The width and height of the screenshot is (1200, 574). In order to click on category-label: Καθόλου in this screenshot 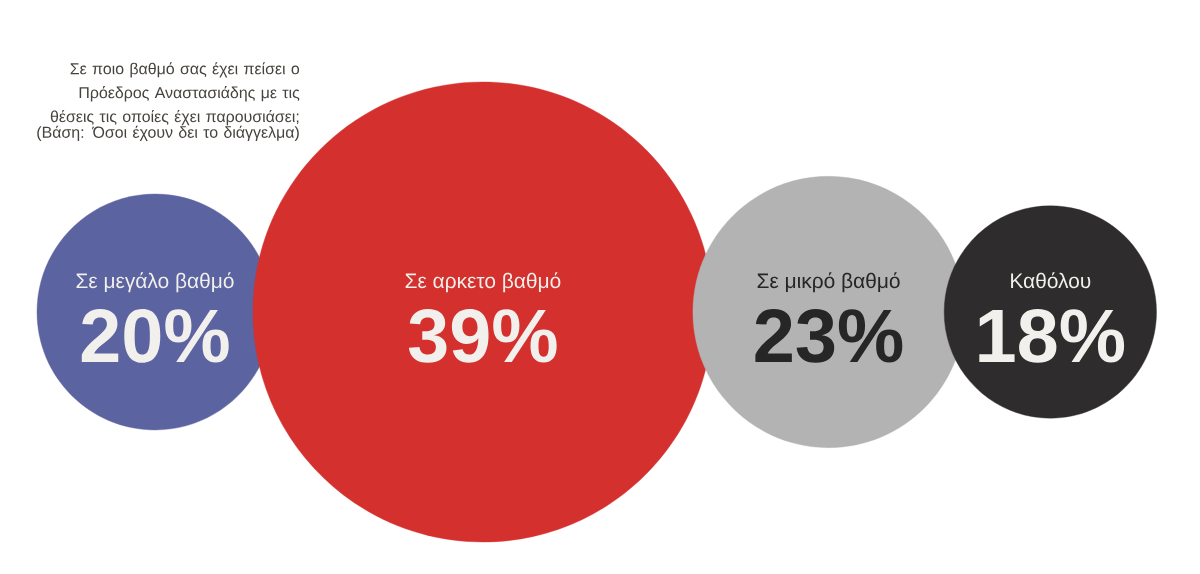, I will do `click(1051, 280)`.